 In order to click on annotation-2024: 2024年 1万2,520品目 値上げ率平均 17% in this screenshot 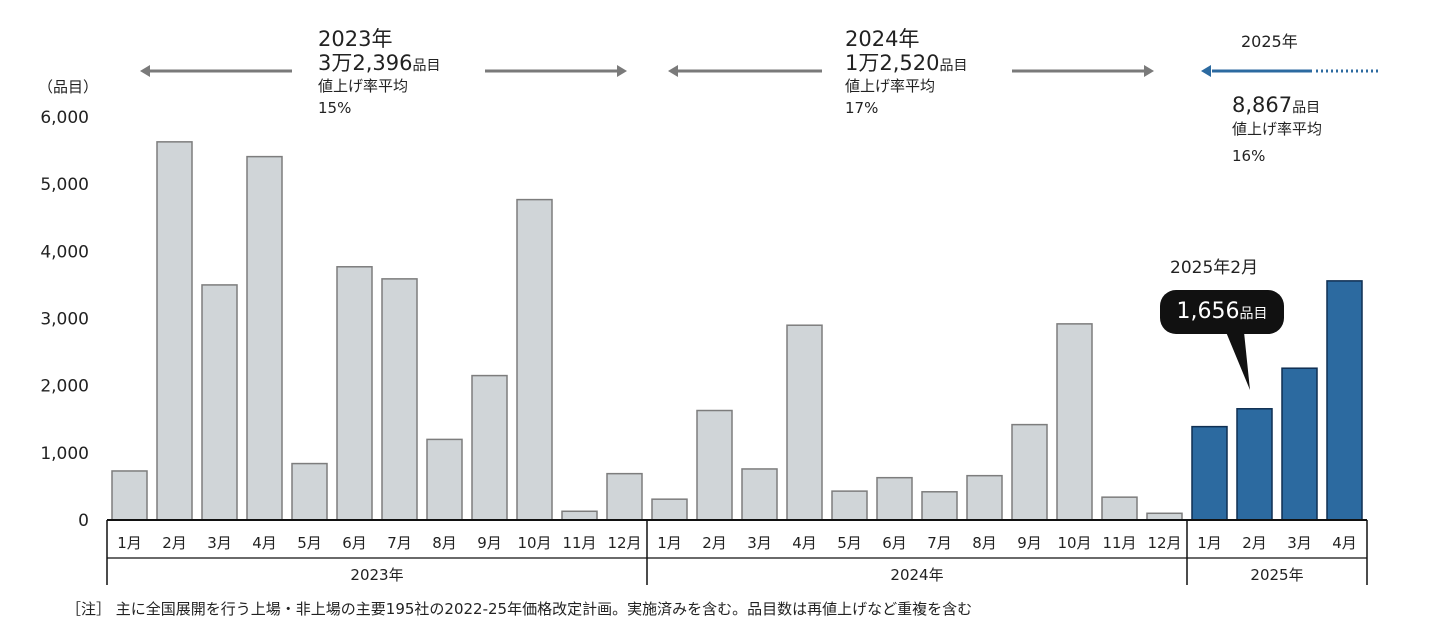, I will do `click(906, 72)`.